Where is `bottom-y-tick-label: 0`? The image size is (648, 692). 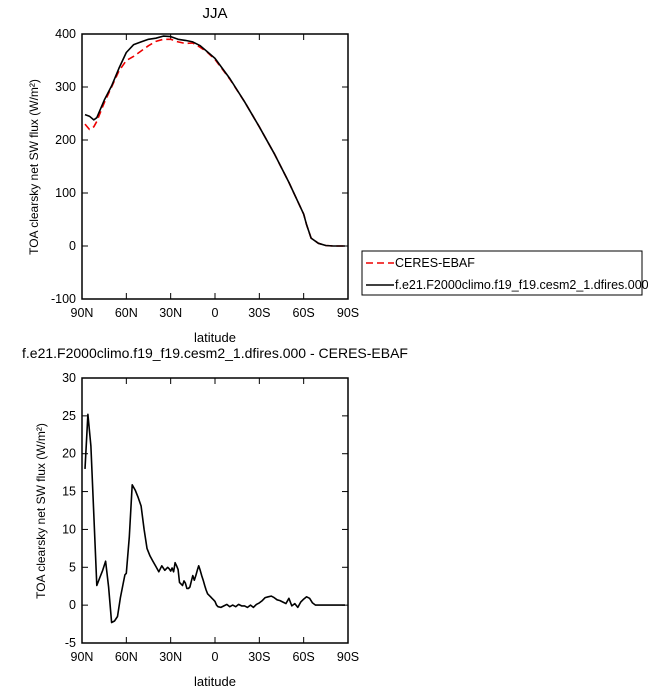 bottom-y-tick-label: 0 is located at coordinates (72, 605).